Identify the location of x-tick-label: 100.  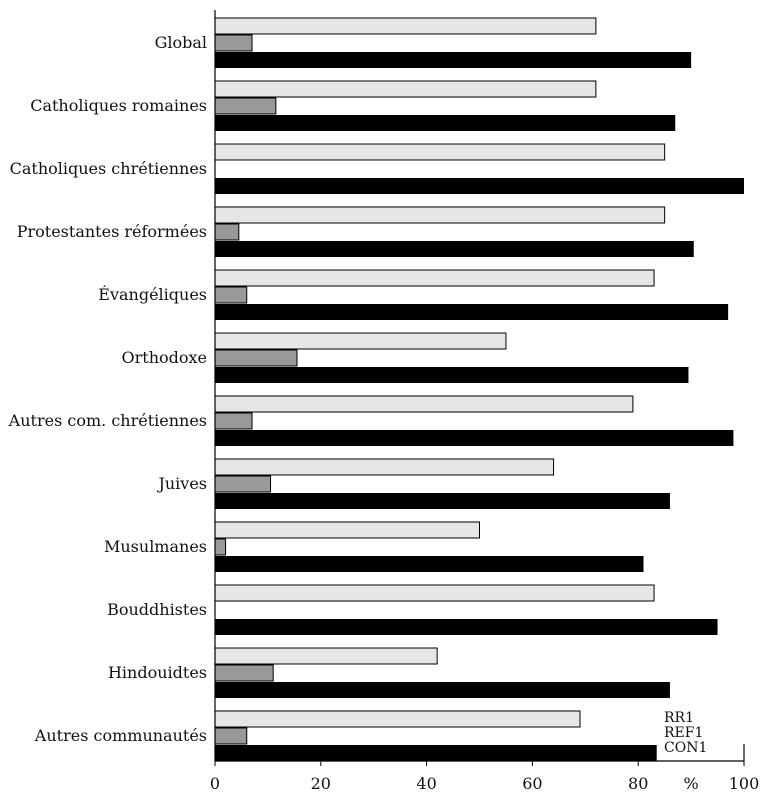
(744, 783).